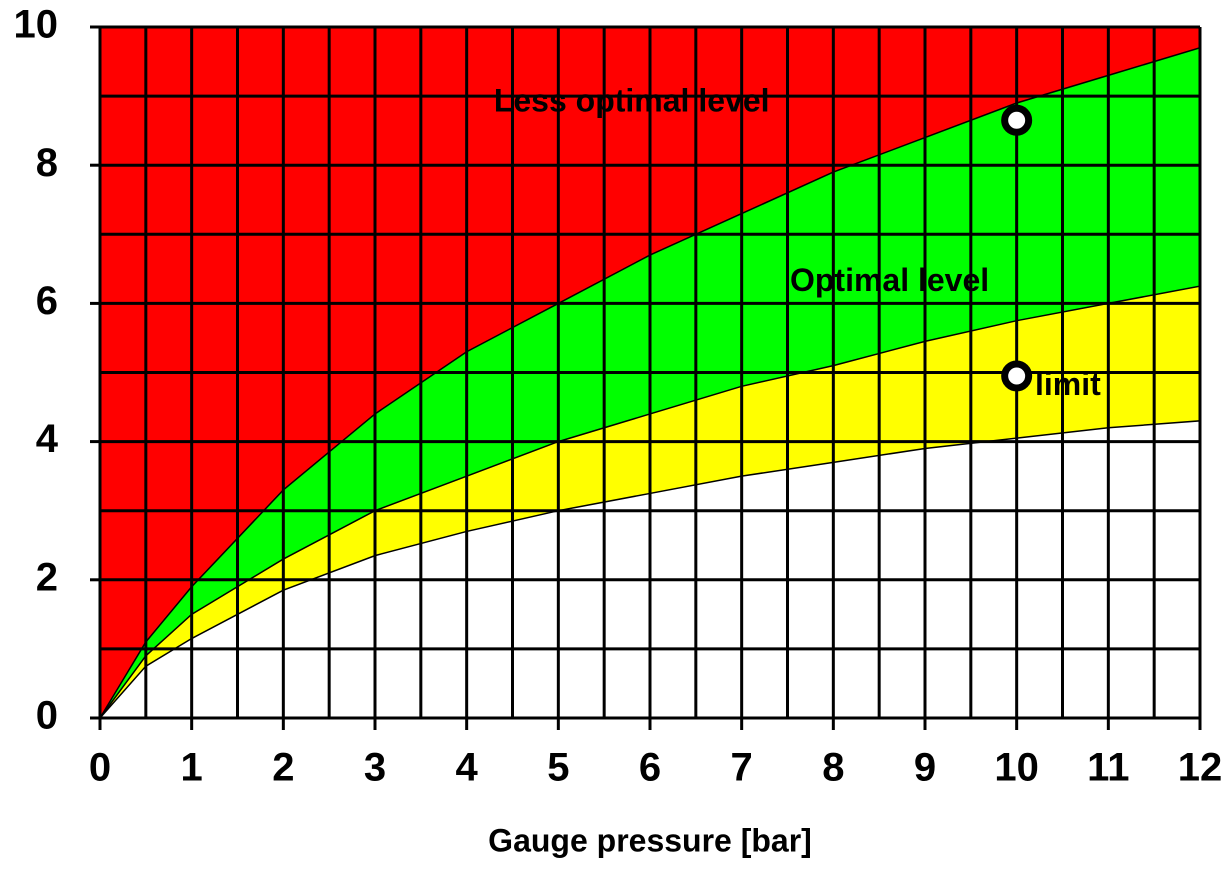  I want to click on x-tick-label: 12, so click(1200, 768).